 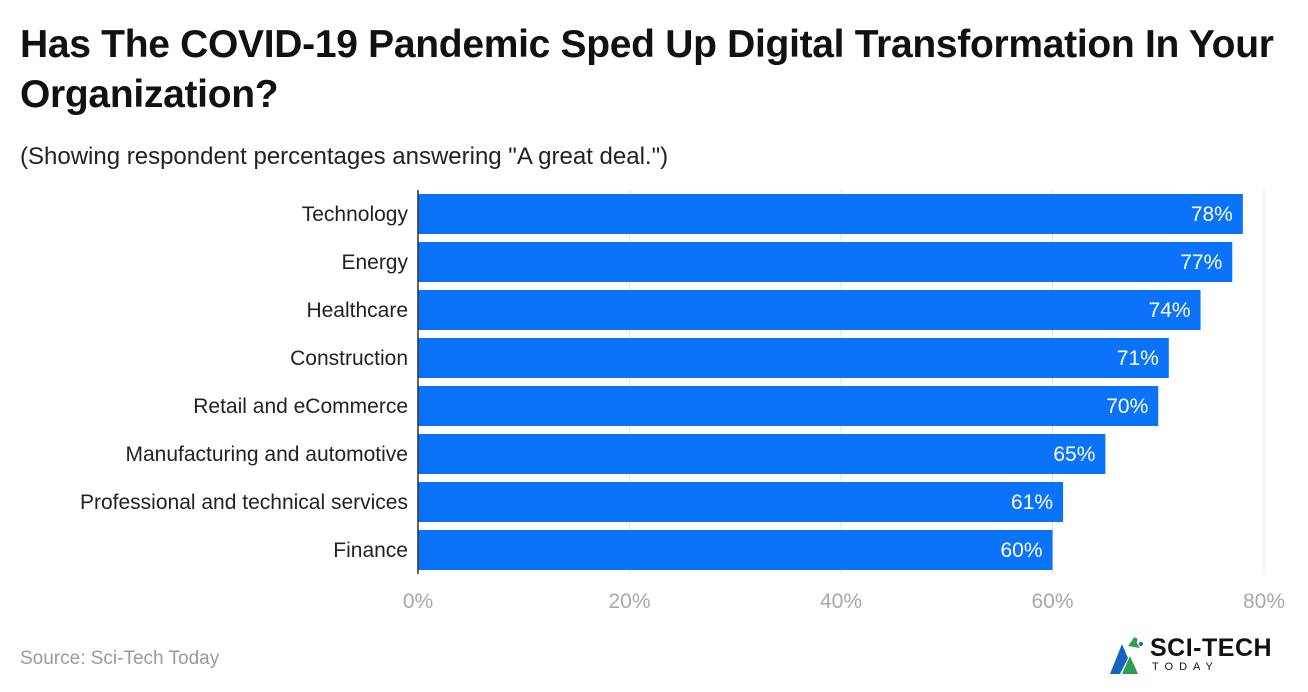 What do you see at coordinates (1185, 667) in the screenshot?
I see `logo-subtext: TODAY` at bounding box center [1185, 667].